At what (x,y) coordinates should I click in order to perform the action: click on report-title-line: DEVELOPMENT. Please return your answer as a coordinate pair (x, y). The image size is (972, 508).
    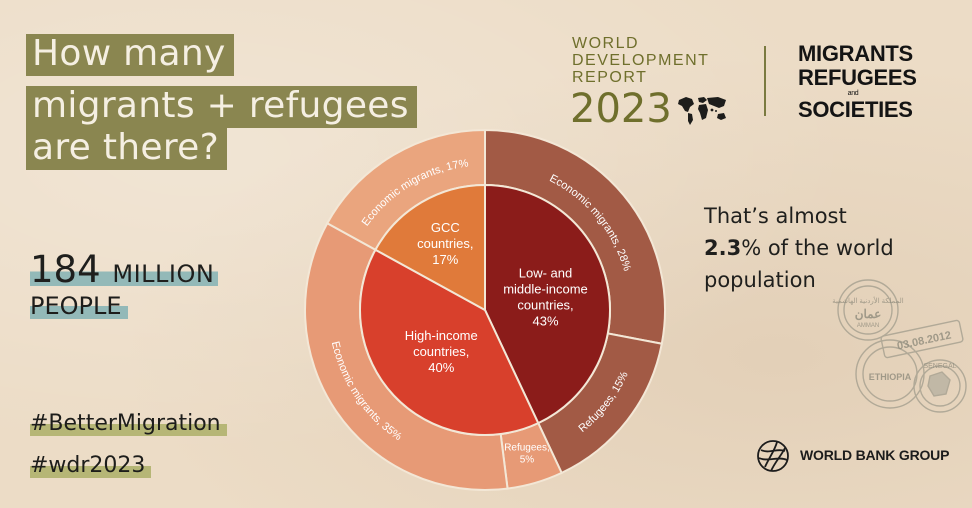
    Looking at the image, I should click on (641, 60).